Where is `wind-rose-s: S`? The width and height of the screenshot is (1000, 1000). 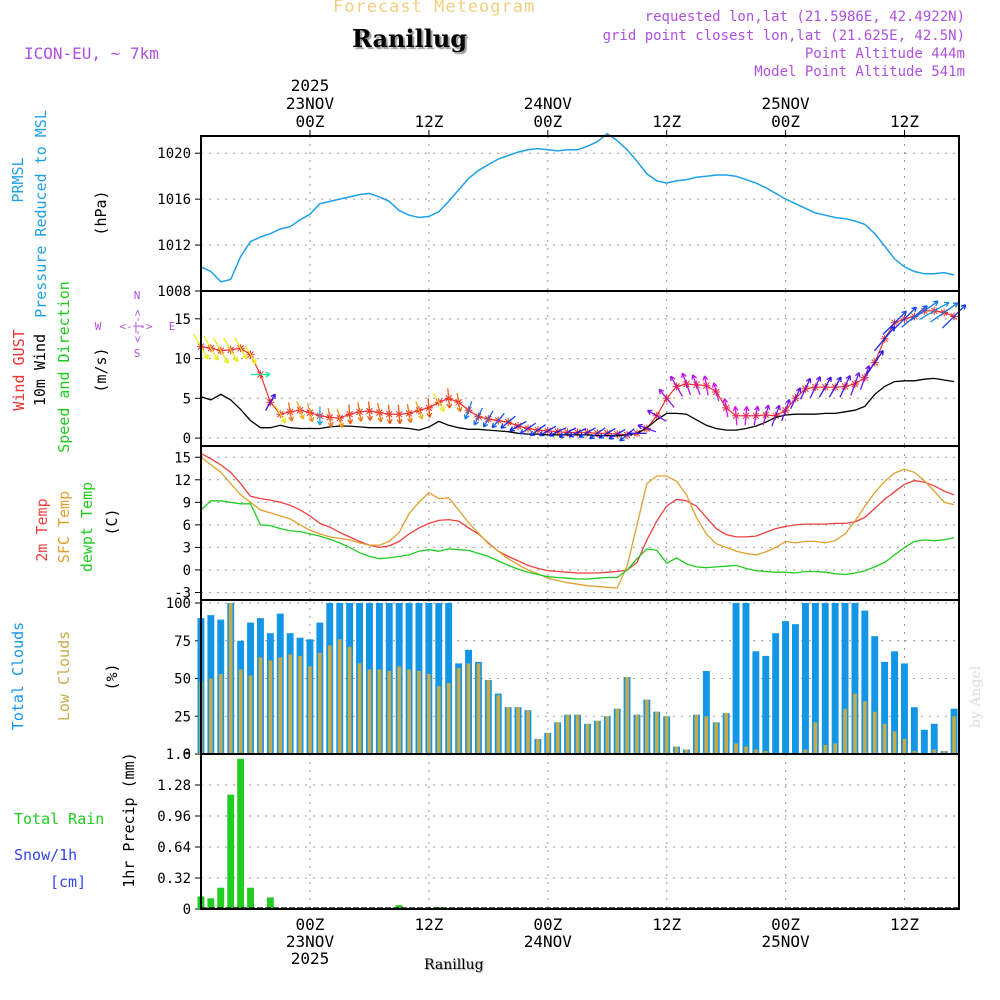
wind-rose-s: S is located at coordinates (137, 353).